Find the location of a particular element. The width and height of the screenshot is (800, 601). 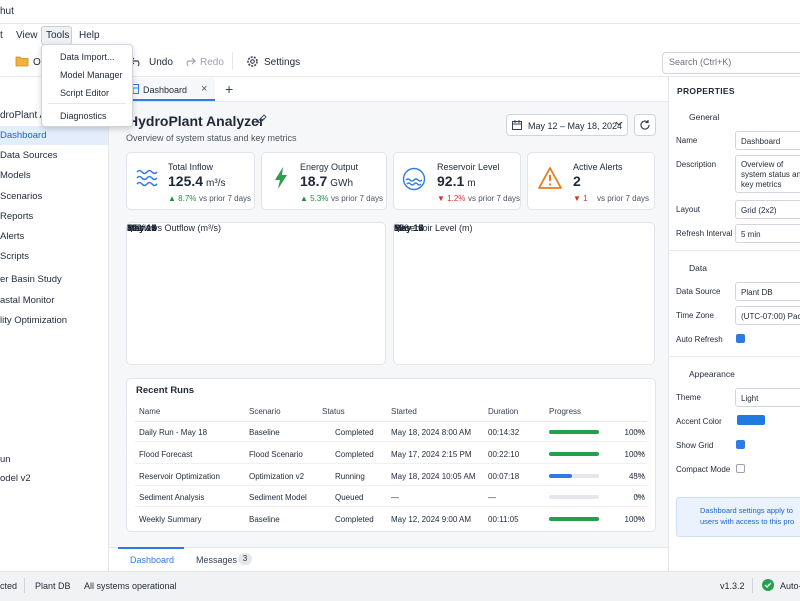

kpi-note: vs prior 7 days is located at coordinates (623, 198).